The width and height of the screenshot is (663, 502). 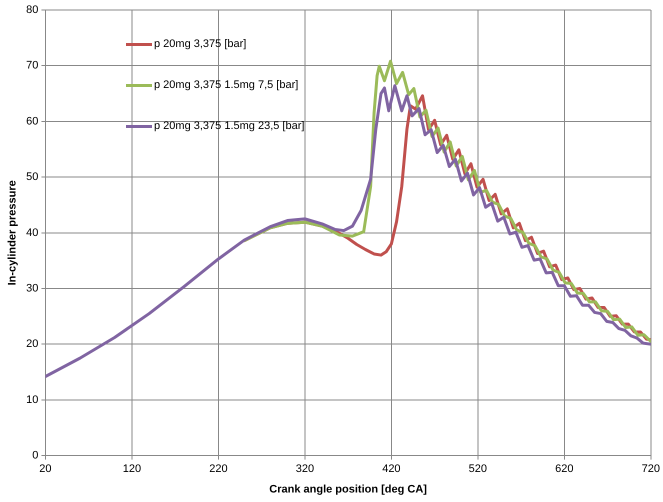 I want to click on x-tick-label: 620, so click(x=564, y=469).